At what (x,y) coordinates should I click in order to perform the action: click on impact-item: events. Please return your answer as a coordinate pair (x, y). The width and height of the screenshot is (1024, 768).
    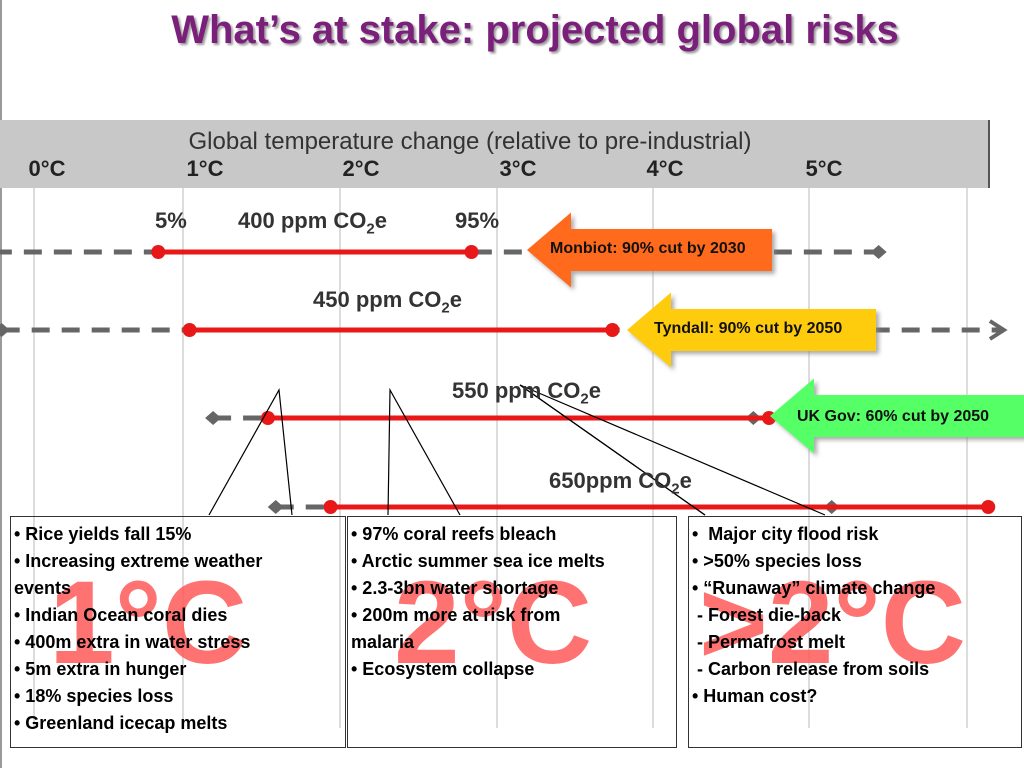
    Looking at the image, I should click on (43, 588).